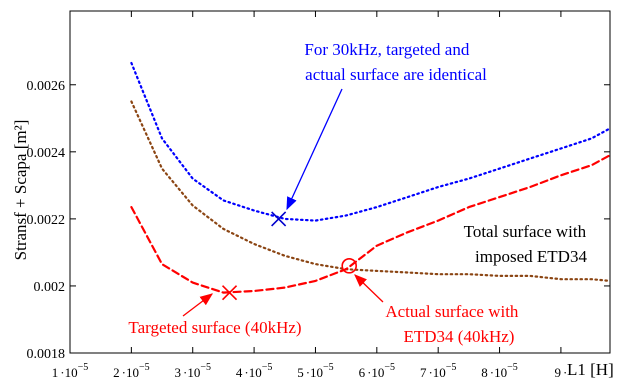  I want to click on y-tick-label: 0.0026, so click(46, 86).